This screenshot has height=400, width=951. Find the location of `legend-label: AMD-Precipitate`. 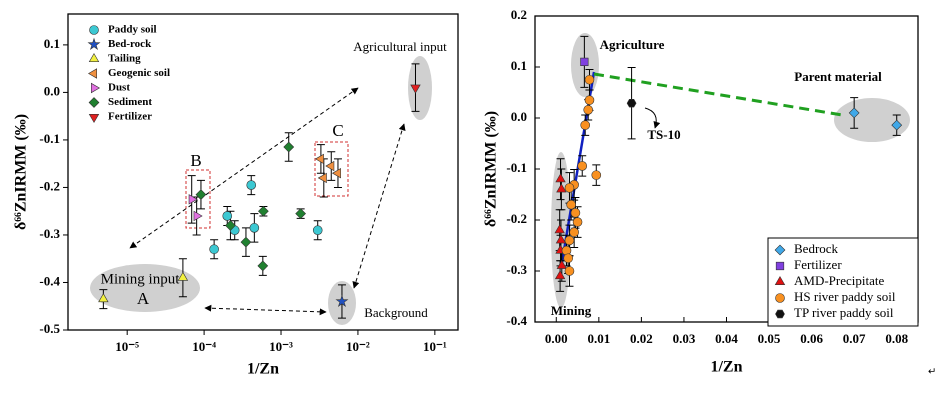

legend-label: AMD-Precipitate is located at coordinates (839, 280).